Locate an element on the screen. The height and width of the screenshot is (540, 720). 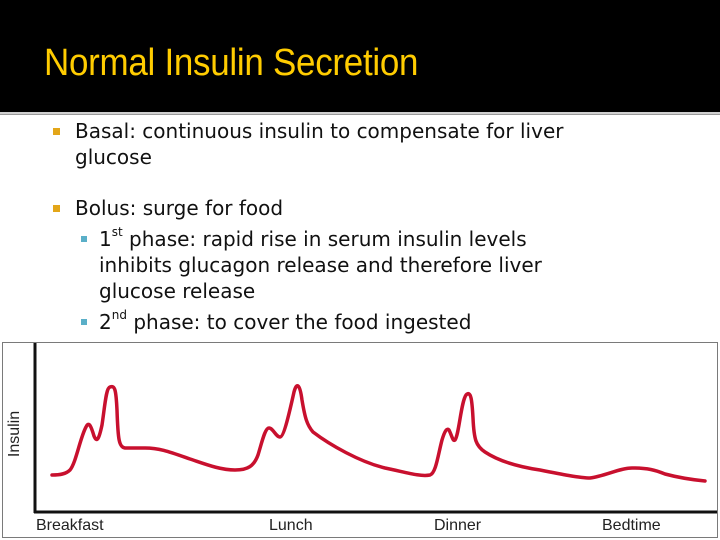
x-label-bedtime: Bedtime is located at coordinates (631, 525).